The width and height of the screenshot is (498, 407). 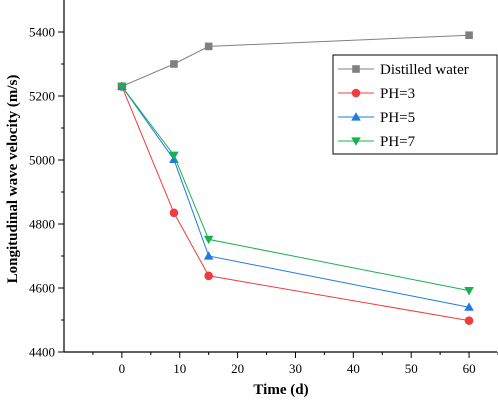 I want to click on x-tick-label: 40, so click(x=353, y=368).